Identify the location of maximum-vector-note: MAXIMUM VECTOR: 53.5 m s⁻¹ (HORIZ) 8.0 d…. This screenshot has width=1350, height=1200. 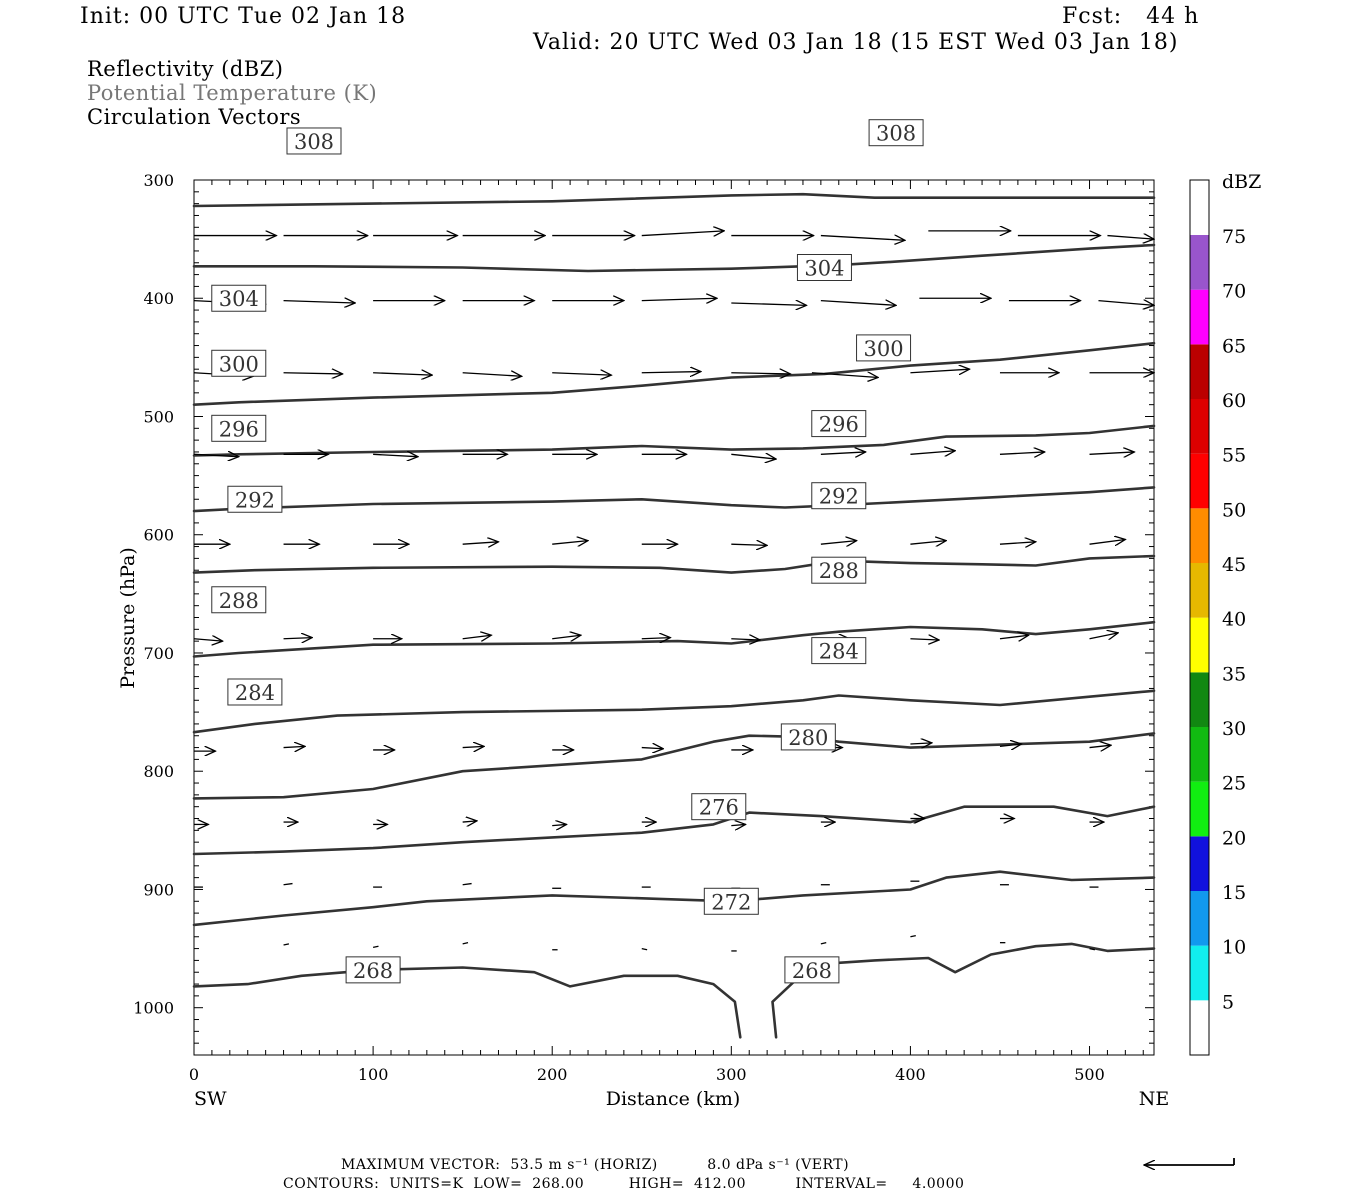
(595, 1165).